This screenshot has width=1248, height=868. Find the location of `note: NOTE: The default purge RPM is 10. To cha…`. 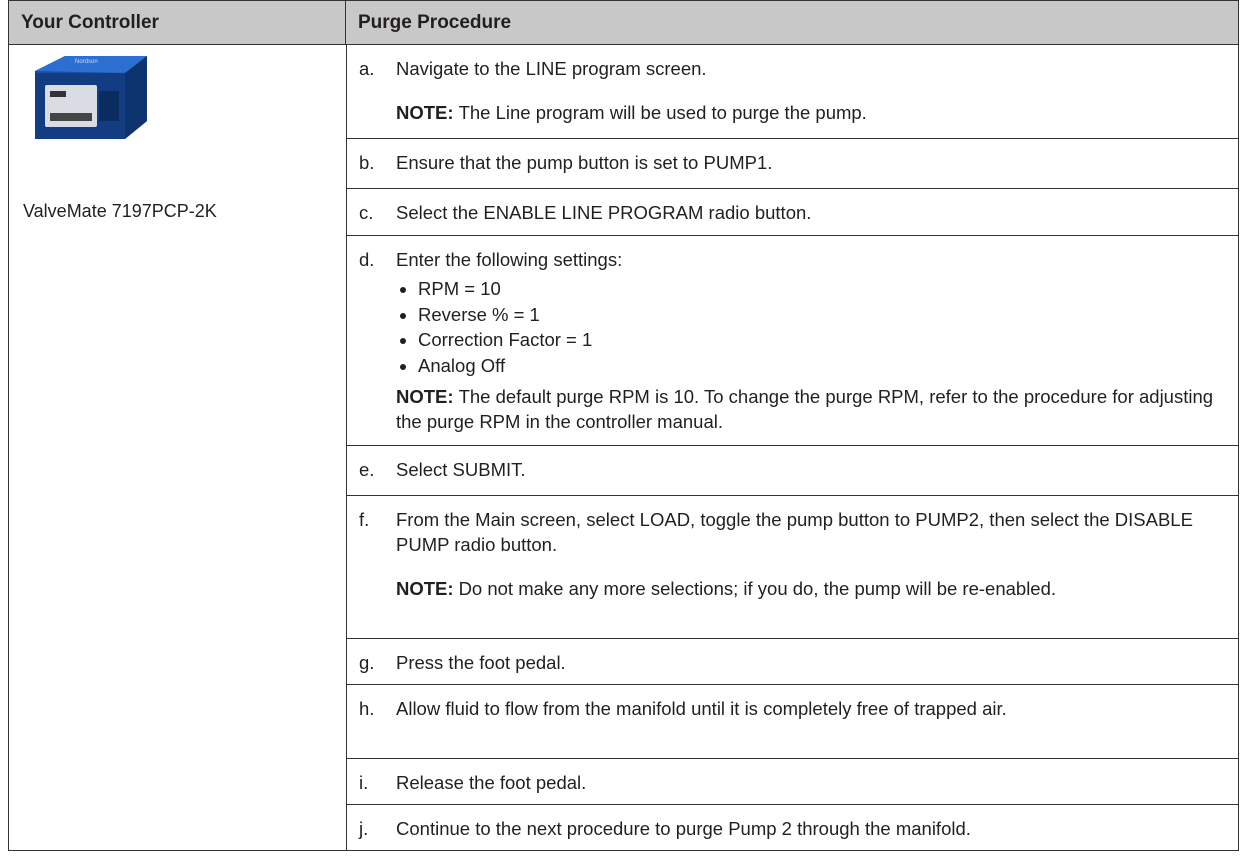

note: NOTE: The default purge RPM is 10. To cha… is located at coordinates (811, 409).